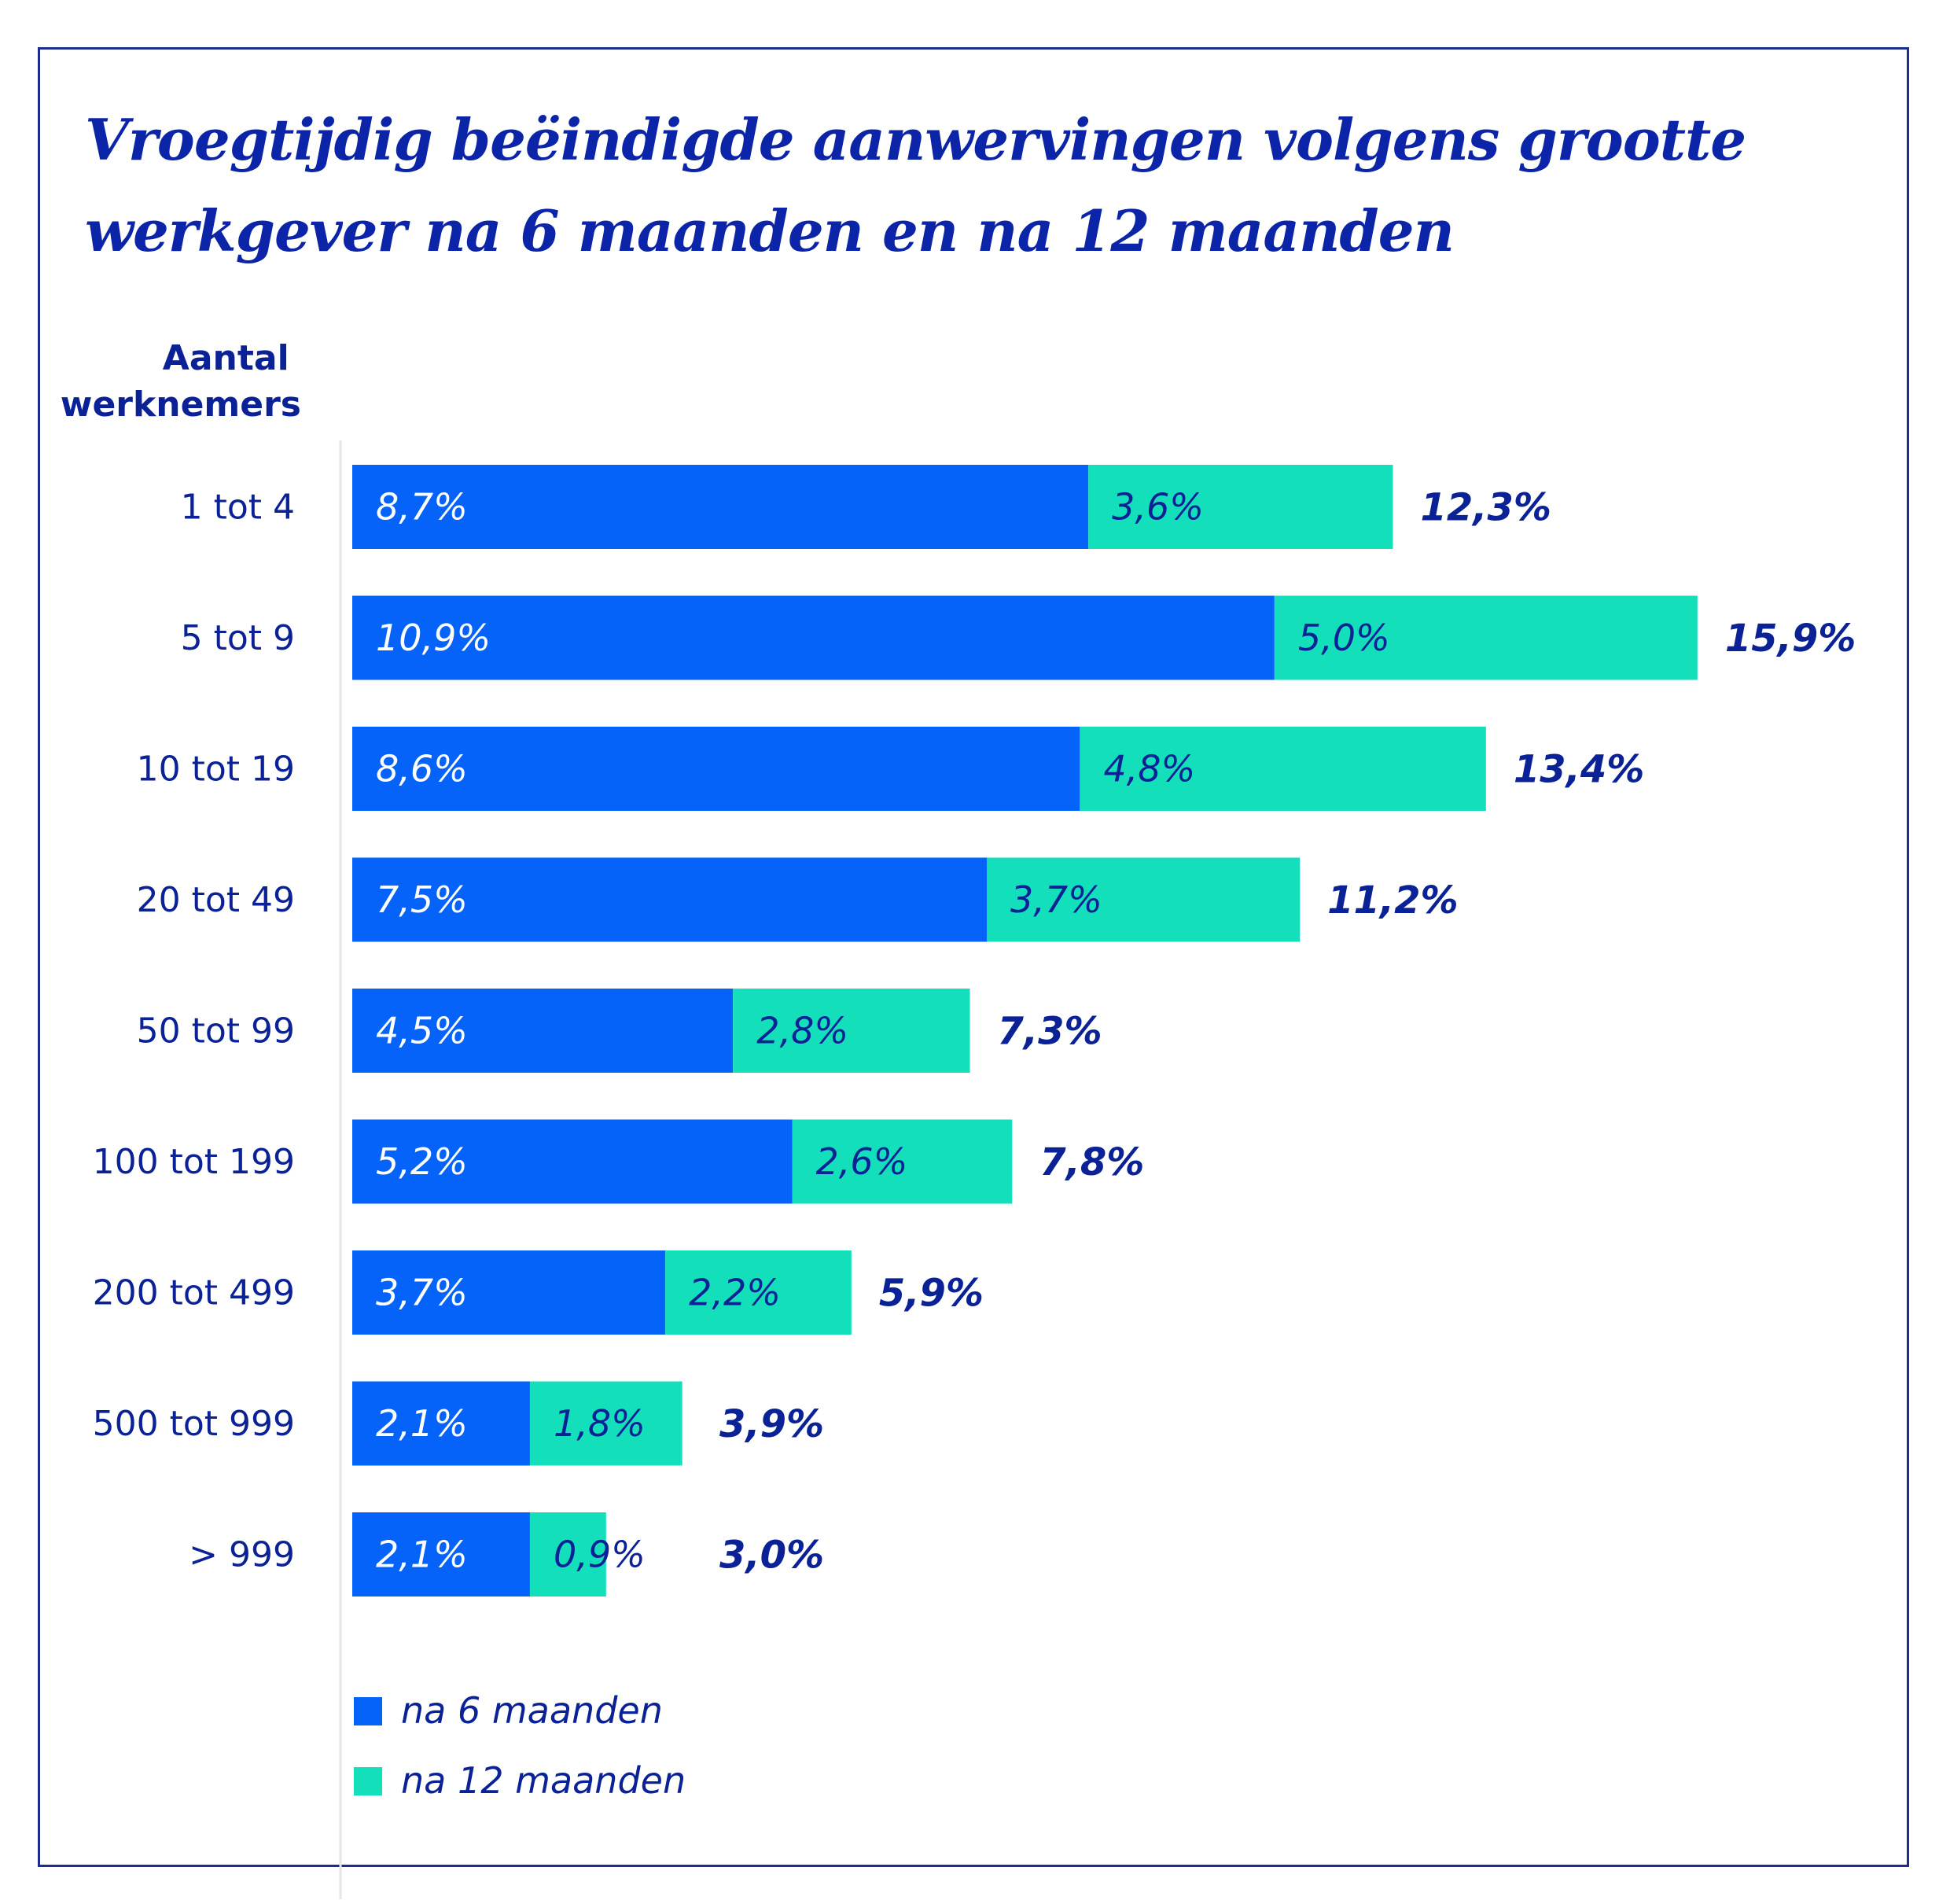 The image size is (1950, 1904). Describe the element at coordinates (422, 769) in the screenshot. I see `bar-value-label-6-maanden: 8,6%` at that location.